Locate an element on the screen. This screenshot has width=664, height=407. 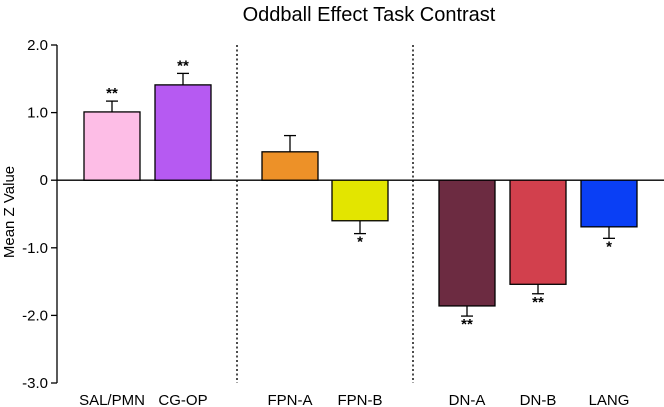
y-tick-label: 0 is located at coordinates (44, 180).